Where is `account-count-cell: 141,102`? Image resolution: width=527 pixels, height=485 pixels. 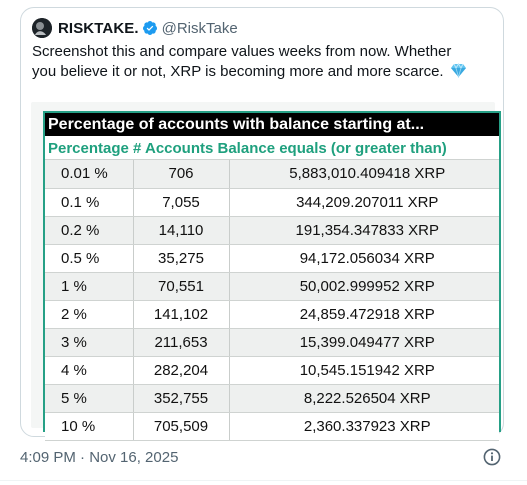
account-count-cell: 141,102 is located at coordinates (181, 314).